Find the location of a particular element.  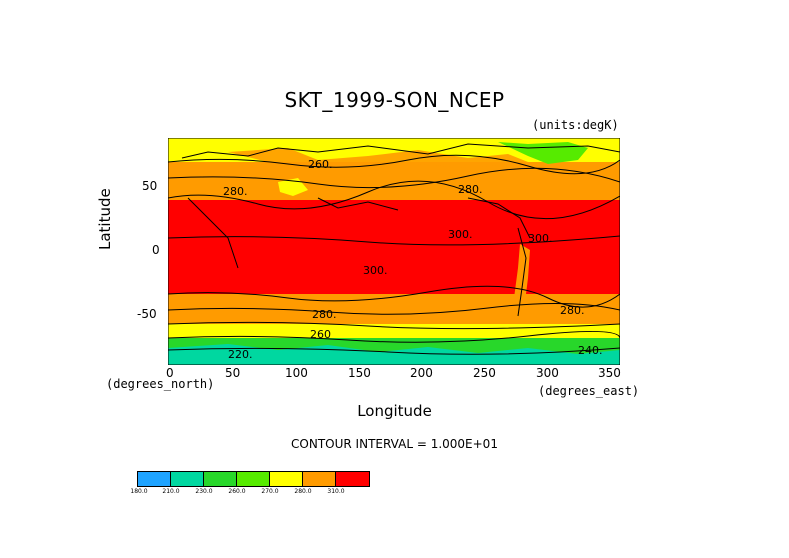

colorbar-label: 280.0 is located at coordinates (303, 491).